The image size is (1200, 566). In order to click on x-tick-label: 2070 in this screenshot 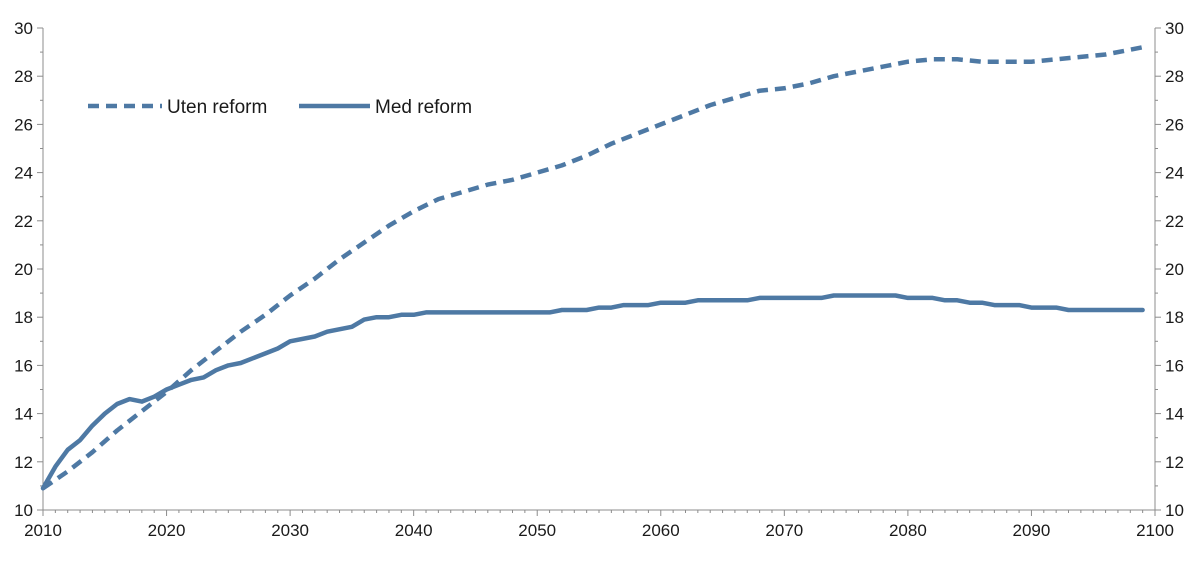, I will do `click(784, 530)`.